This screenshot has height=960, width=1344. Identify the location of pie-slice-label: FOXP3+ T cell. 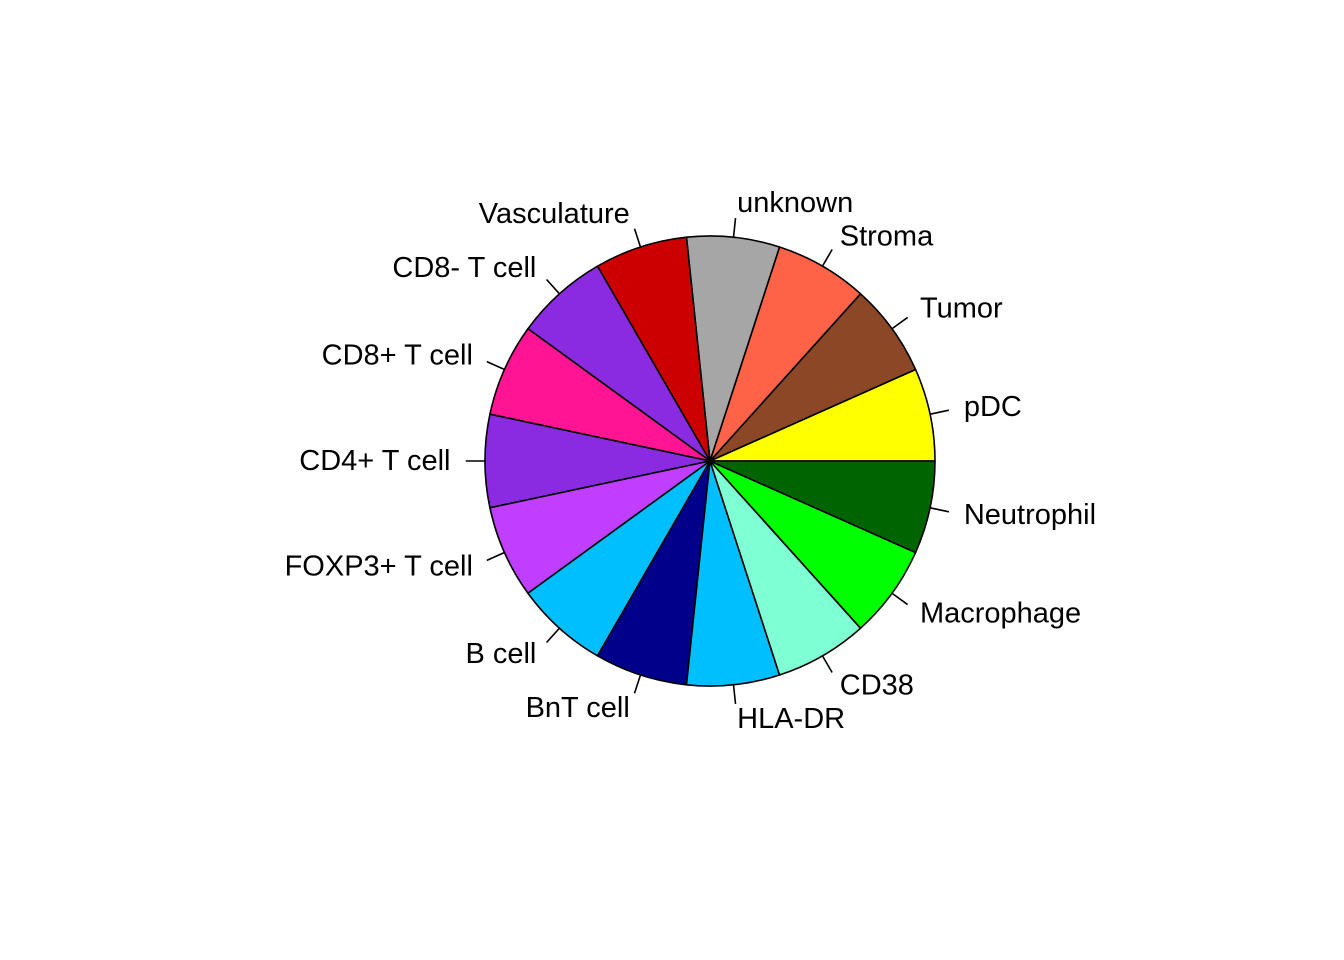
(379, 567).